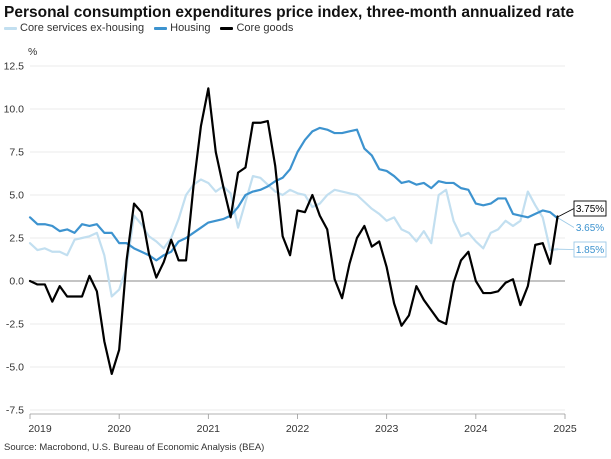 The width and height of the screenshot is (611, 459). I want to click on x-tick-labels: 2019 2020 2021 2022 2023 2024 2025, so click(302, 429).